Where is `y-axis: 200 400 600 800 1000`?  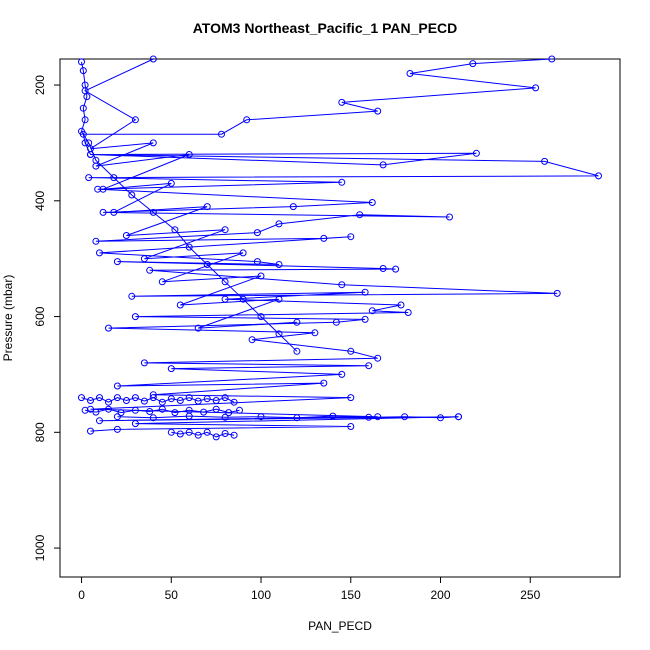
y-axis: 200 400 600 800 1000 is located at coordinates (47, 318).